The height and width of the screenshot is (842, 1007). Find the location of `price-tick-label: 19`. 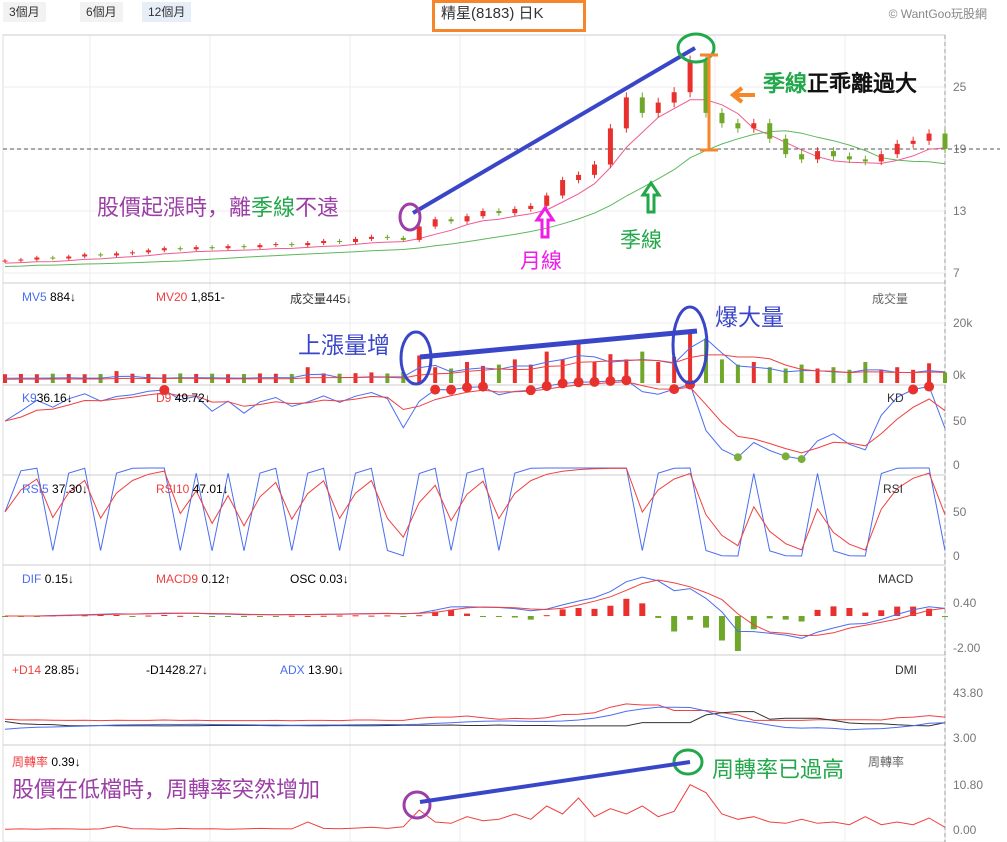

price-tick-label: 19 is located at coordinates (960, 149).